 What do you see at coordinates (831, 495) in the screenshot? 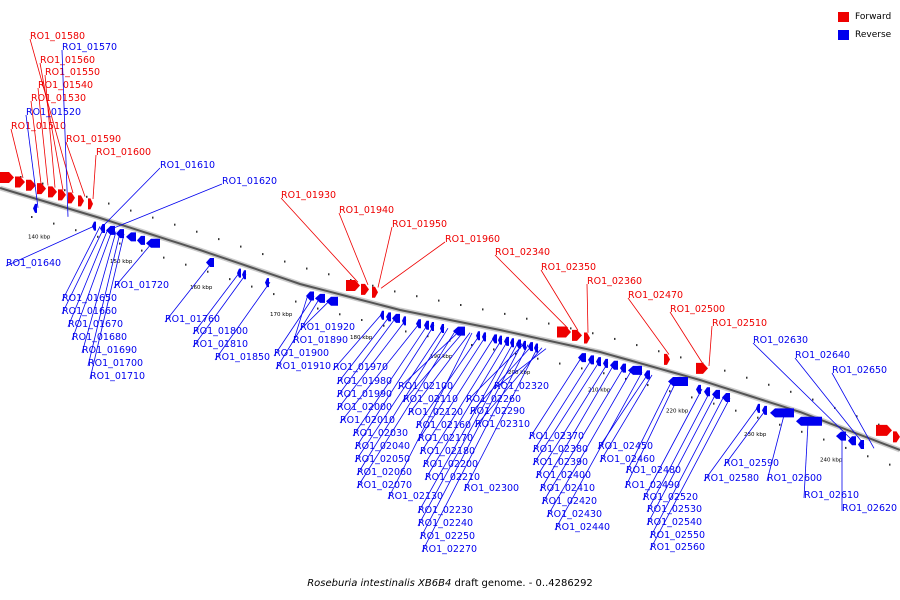
I see `reverse-gene-label: RO1_02610` at bounding box center [831, 495].